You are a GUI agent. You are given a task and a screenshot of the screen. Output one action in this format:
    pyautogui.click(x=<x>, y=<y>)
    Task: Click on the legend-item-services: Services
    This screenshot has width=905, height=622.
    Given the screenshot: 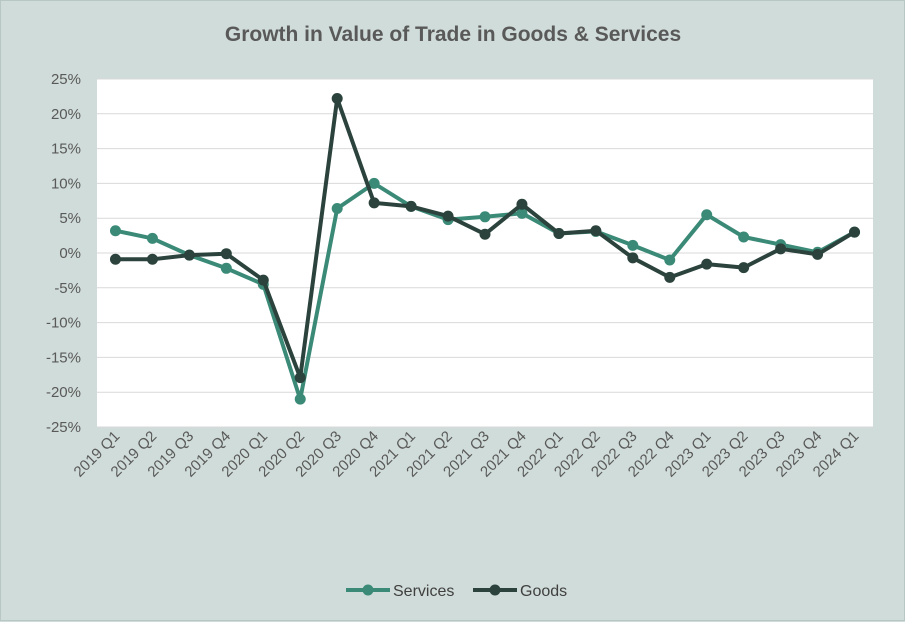 What is the action you would take?
    pyautogui.click(x=400, y=591)
    